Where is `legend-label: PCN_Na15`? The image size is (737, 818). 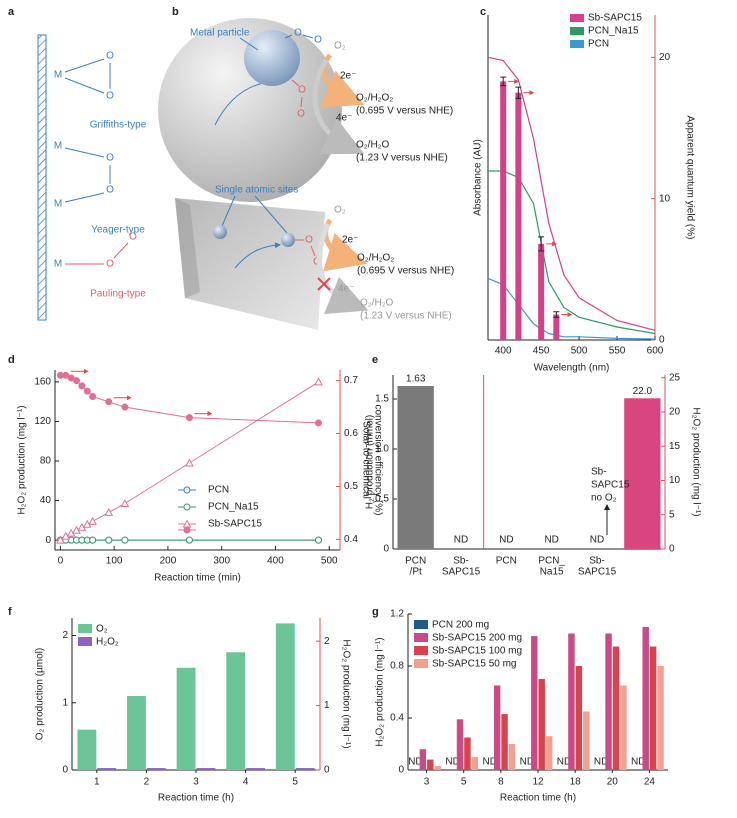 legend-label: PCN_Na15 is located at coordinates (233, 507).